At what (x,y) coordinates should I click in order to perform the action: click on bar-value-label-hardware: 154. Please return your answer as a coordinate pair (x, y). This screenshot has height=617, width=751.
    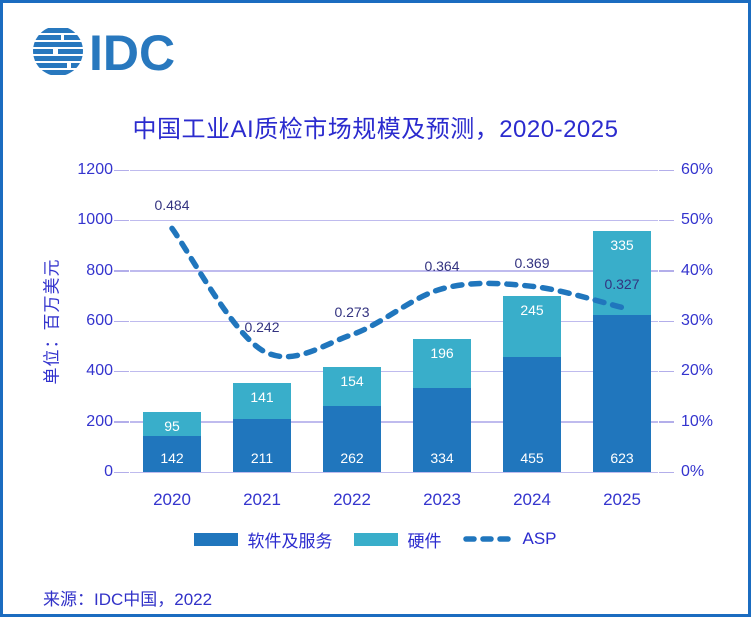
    Looking at the image, I should click on (352, 381).